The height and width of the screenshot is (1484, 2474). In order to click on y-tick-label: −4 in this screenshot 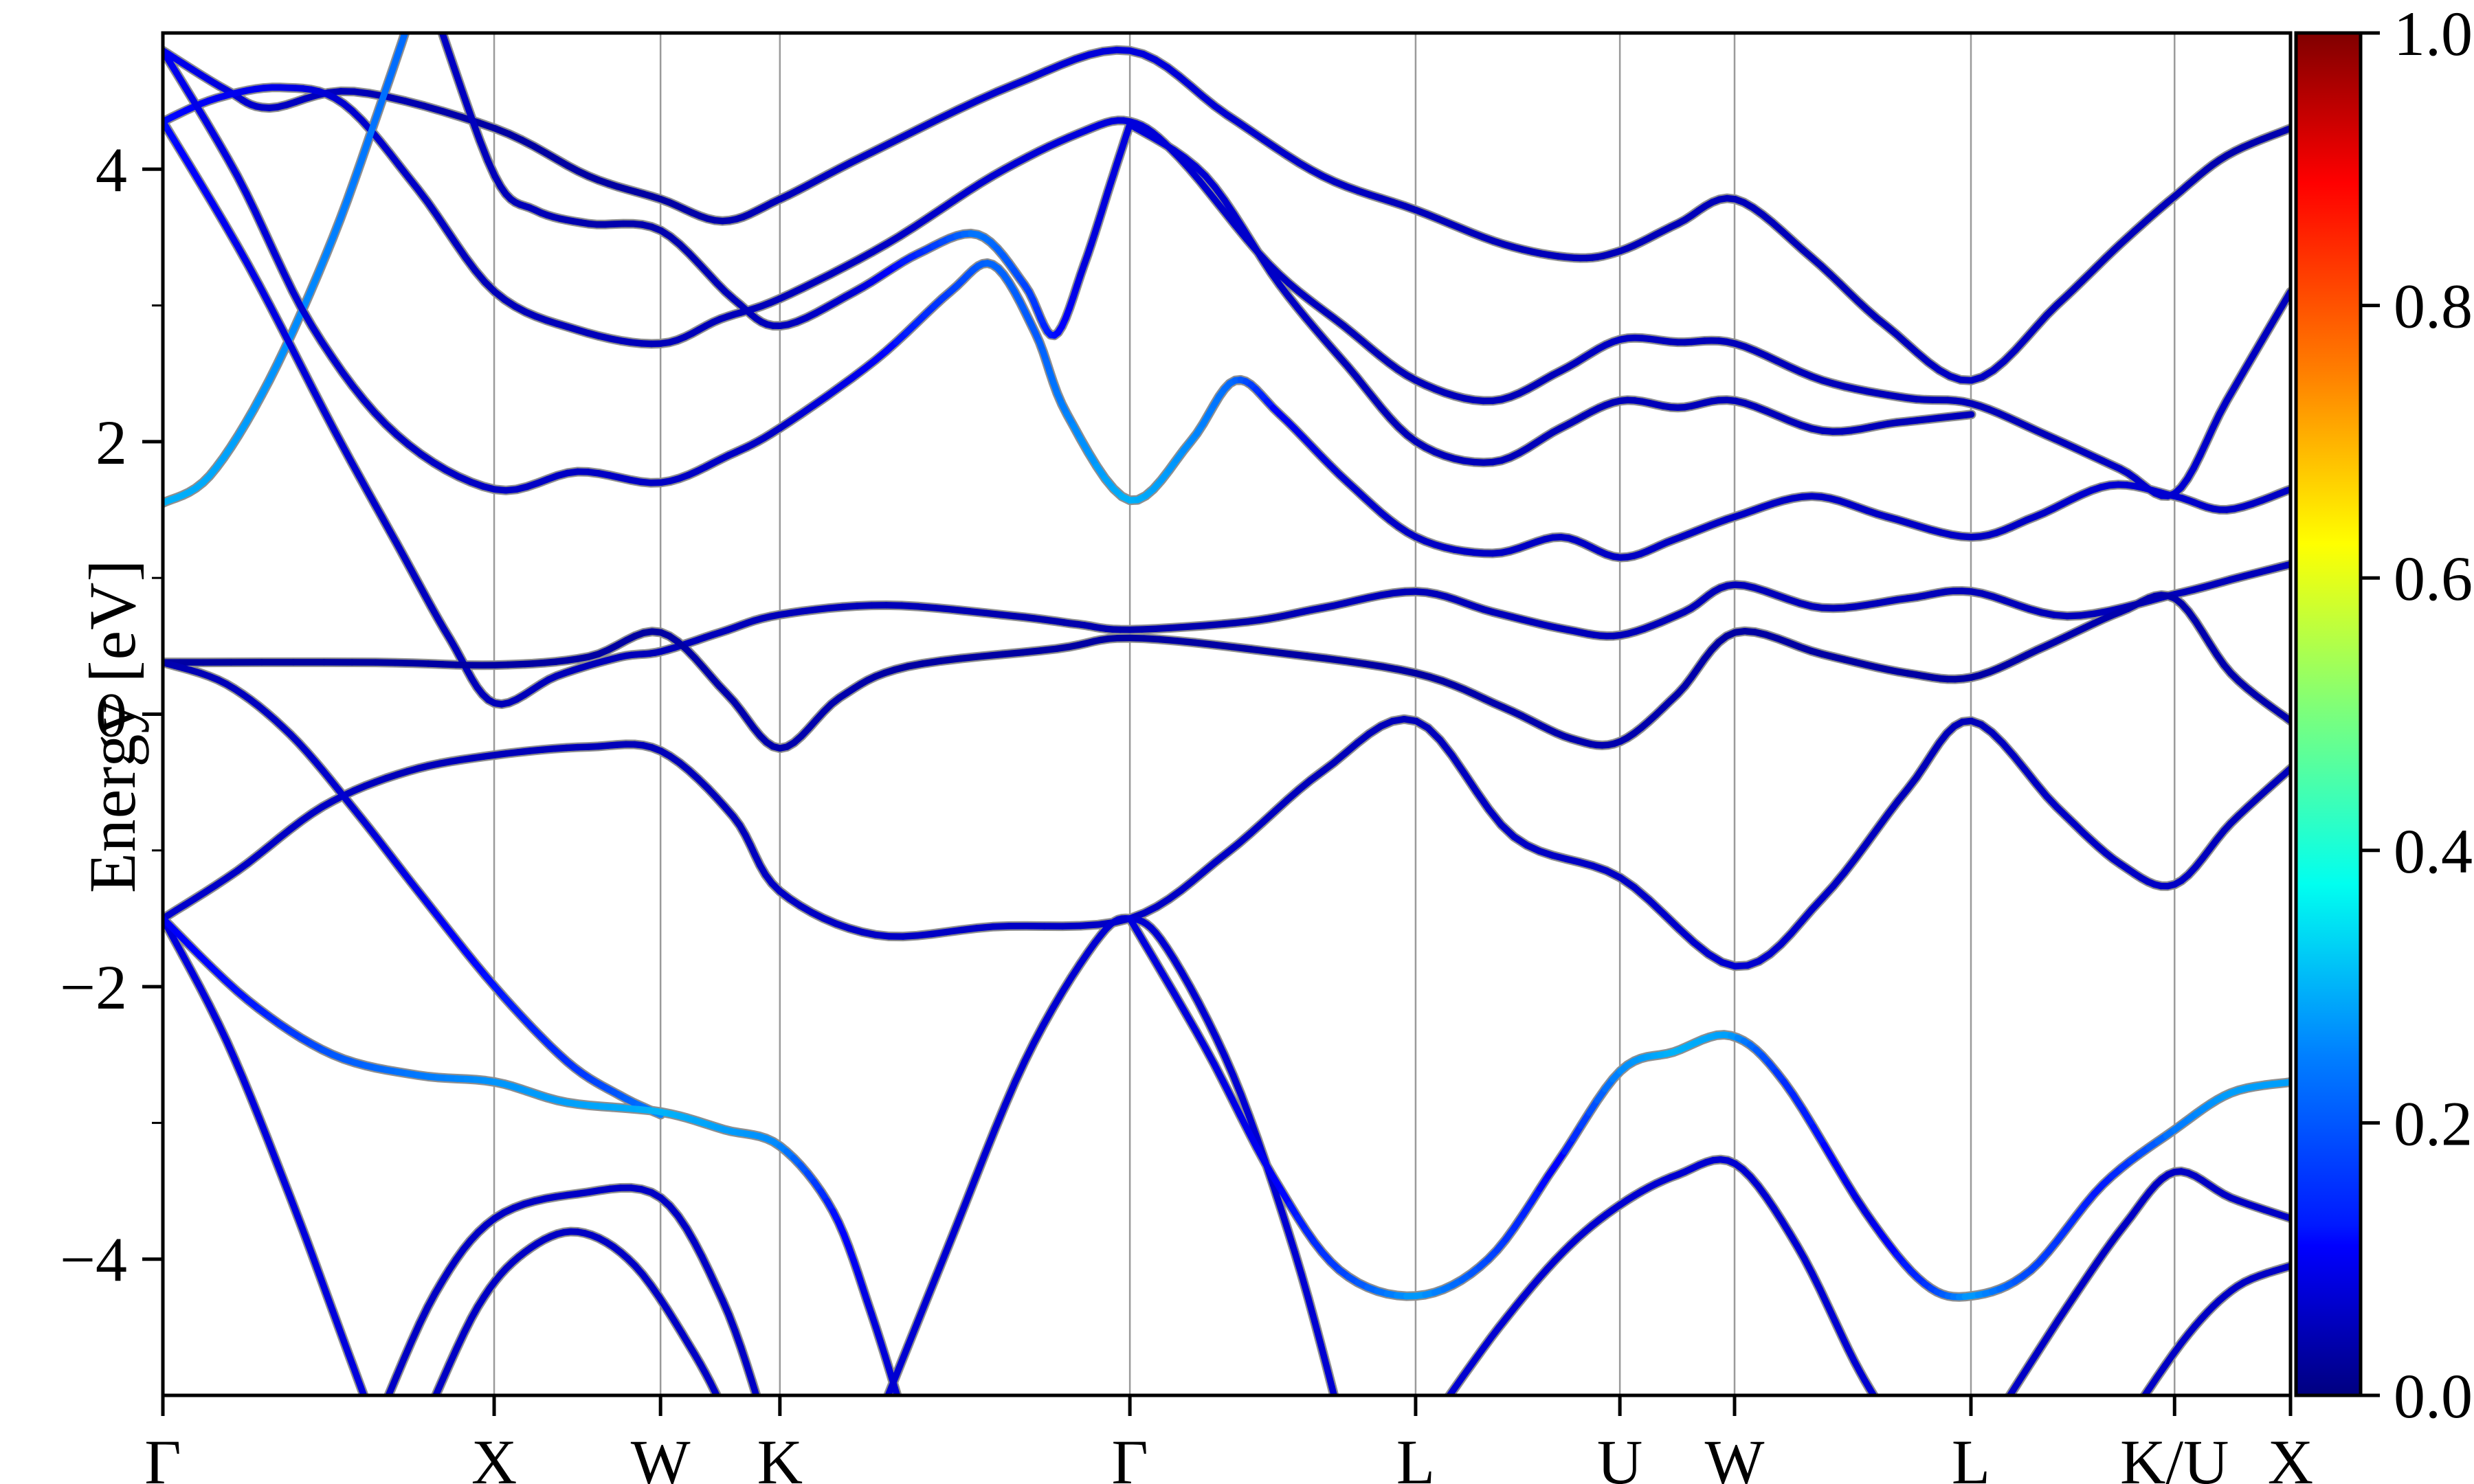, I will do `click(93, 1260)`.